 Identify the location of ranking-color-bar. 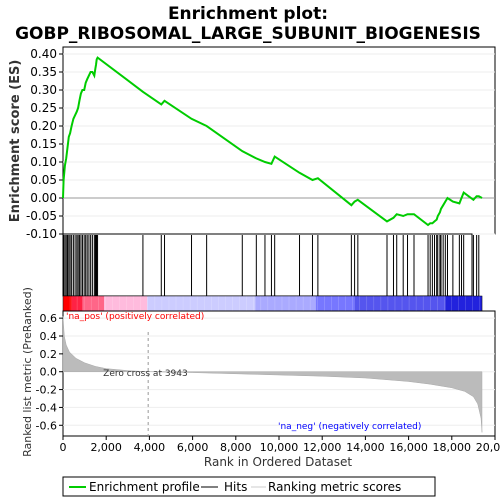
(272, 303).